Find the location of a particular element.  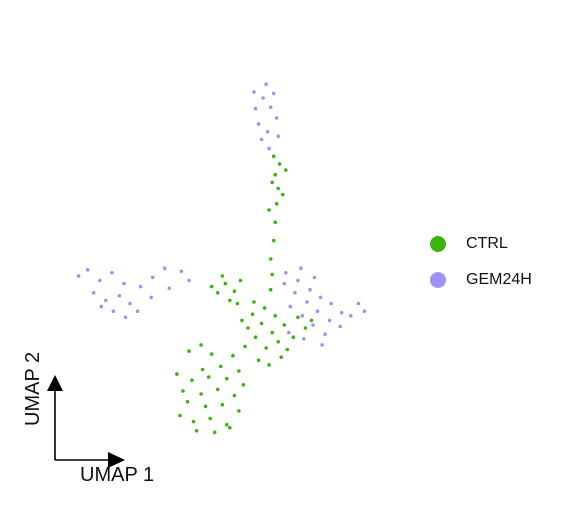

legend-item-ctrl: CTRL is located at coordinates (481, 244).